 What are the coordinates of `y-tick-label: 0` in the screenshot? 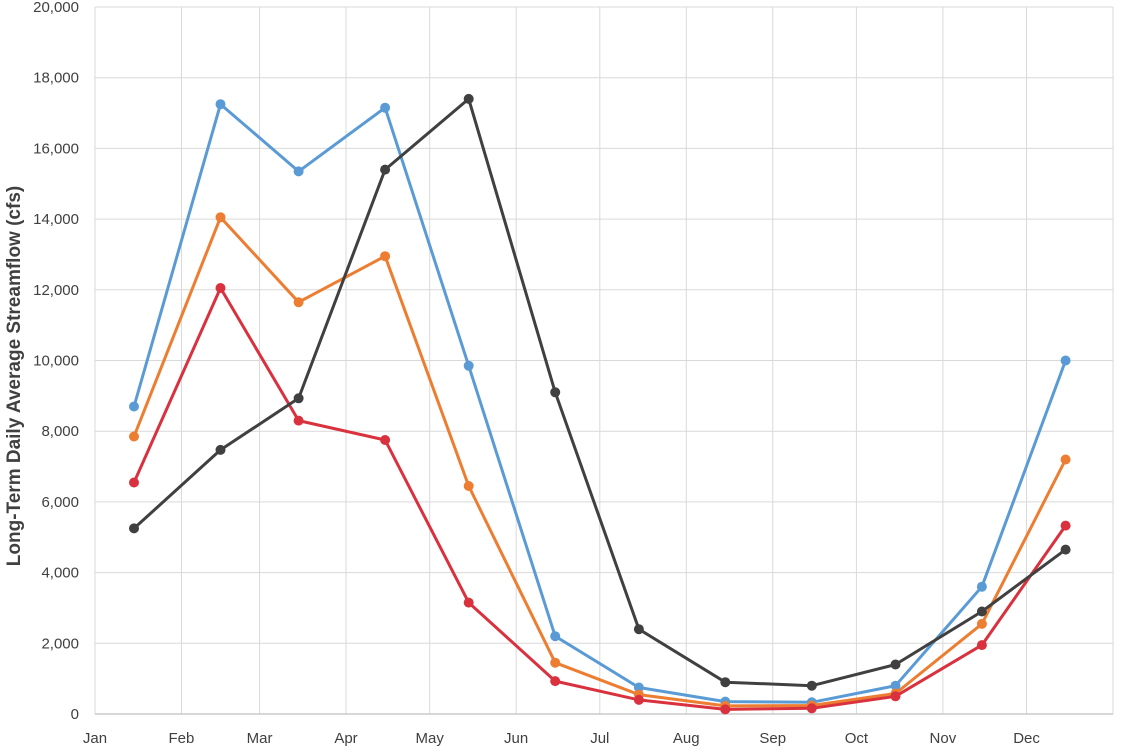 It's located at (75, 714).